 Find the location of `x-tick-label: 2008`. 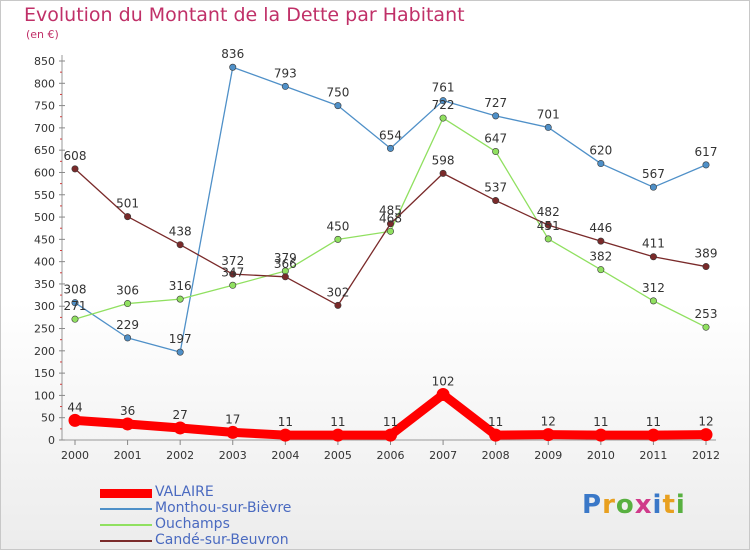

x-tick-label: 2008 is located at coordinates (496, 455).